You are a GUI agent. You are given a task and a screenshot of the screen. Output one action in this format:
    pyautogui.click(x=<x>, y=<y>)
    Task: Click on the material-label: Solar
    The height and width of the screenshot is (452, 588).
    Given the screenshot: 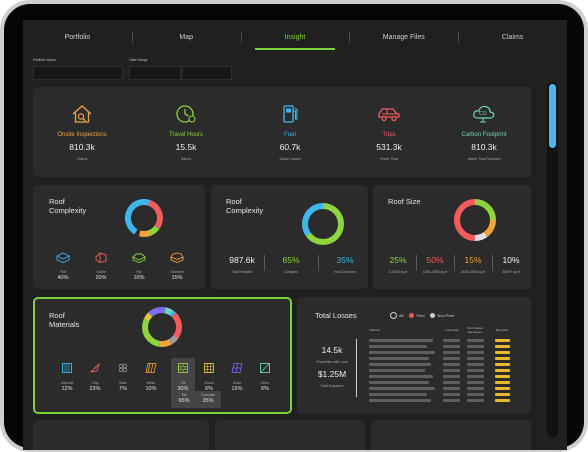 What is the action you would take?
    pyautogui.click(x=237, y=383)
    